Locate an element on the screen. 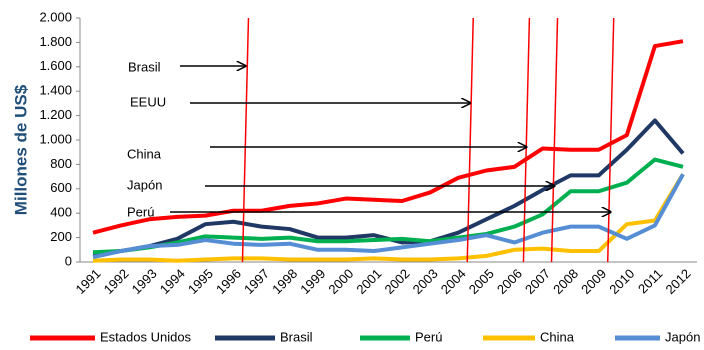 The image size is (704, 350). y-tick-label: 2.000 is located at coordinates (55, 16).